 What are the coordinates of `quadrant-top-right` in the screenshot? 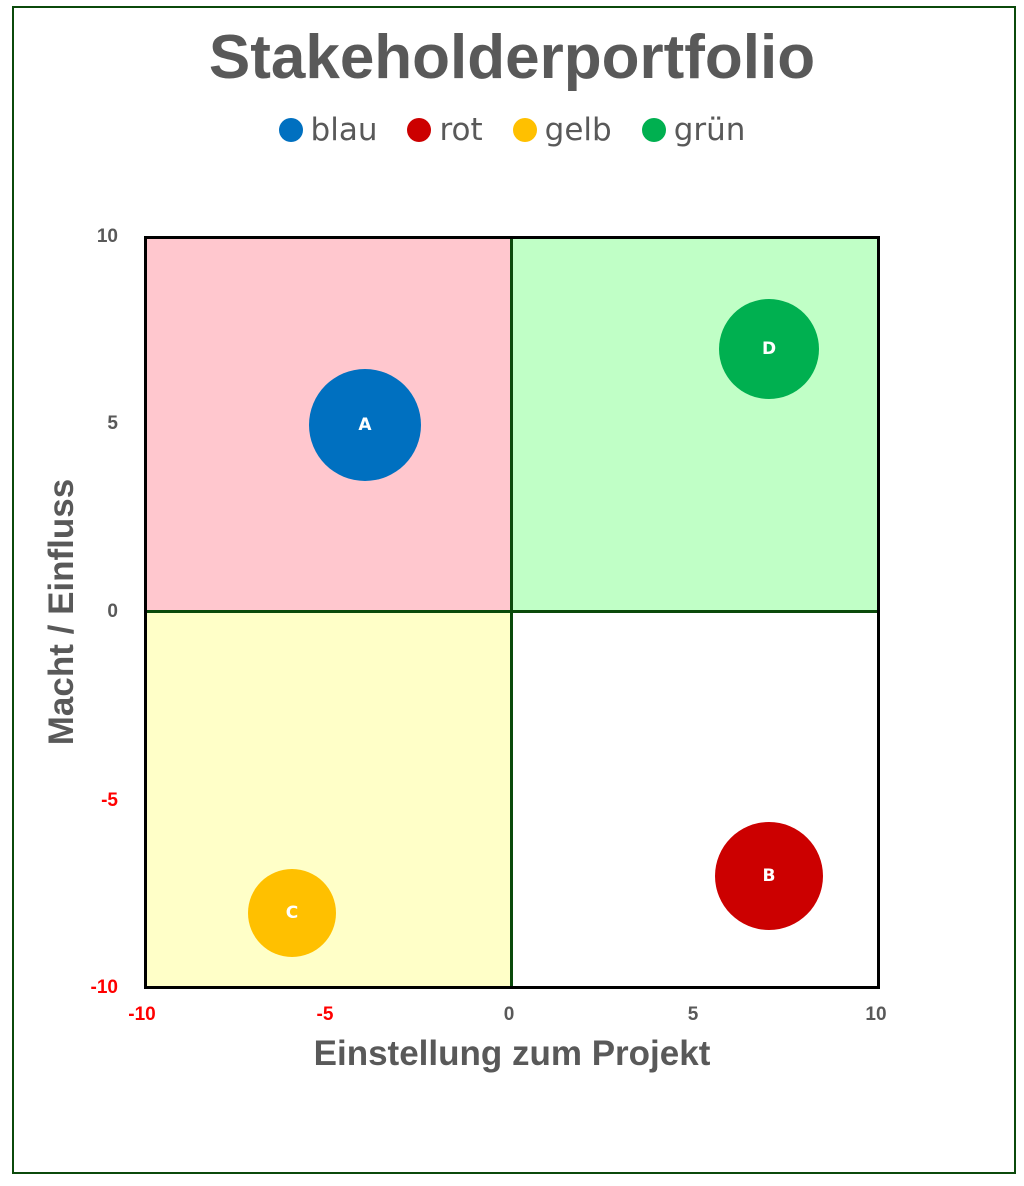 It's located at (696, 424).